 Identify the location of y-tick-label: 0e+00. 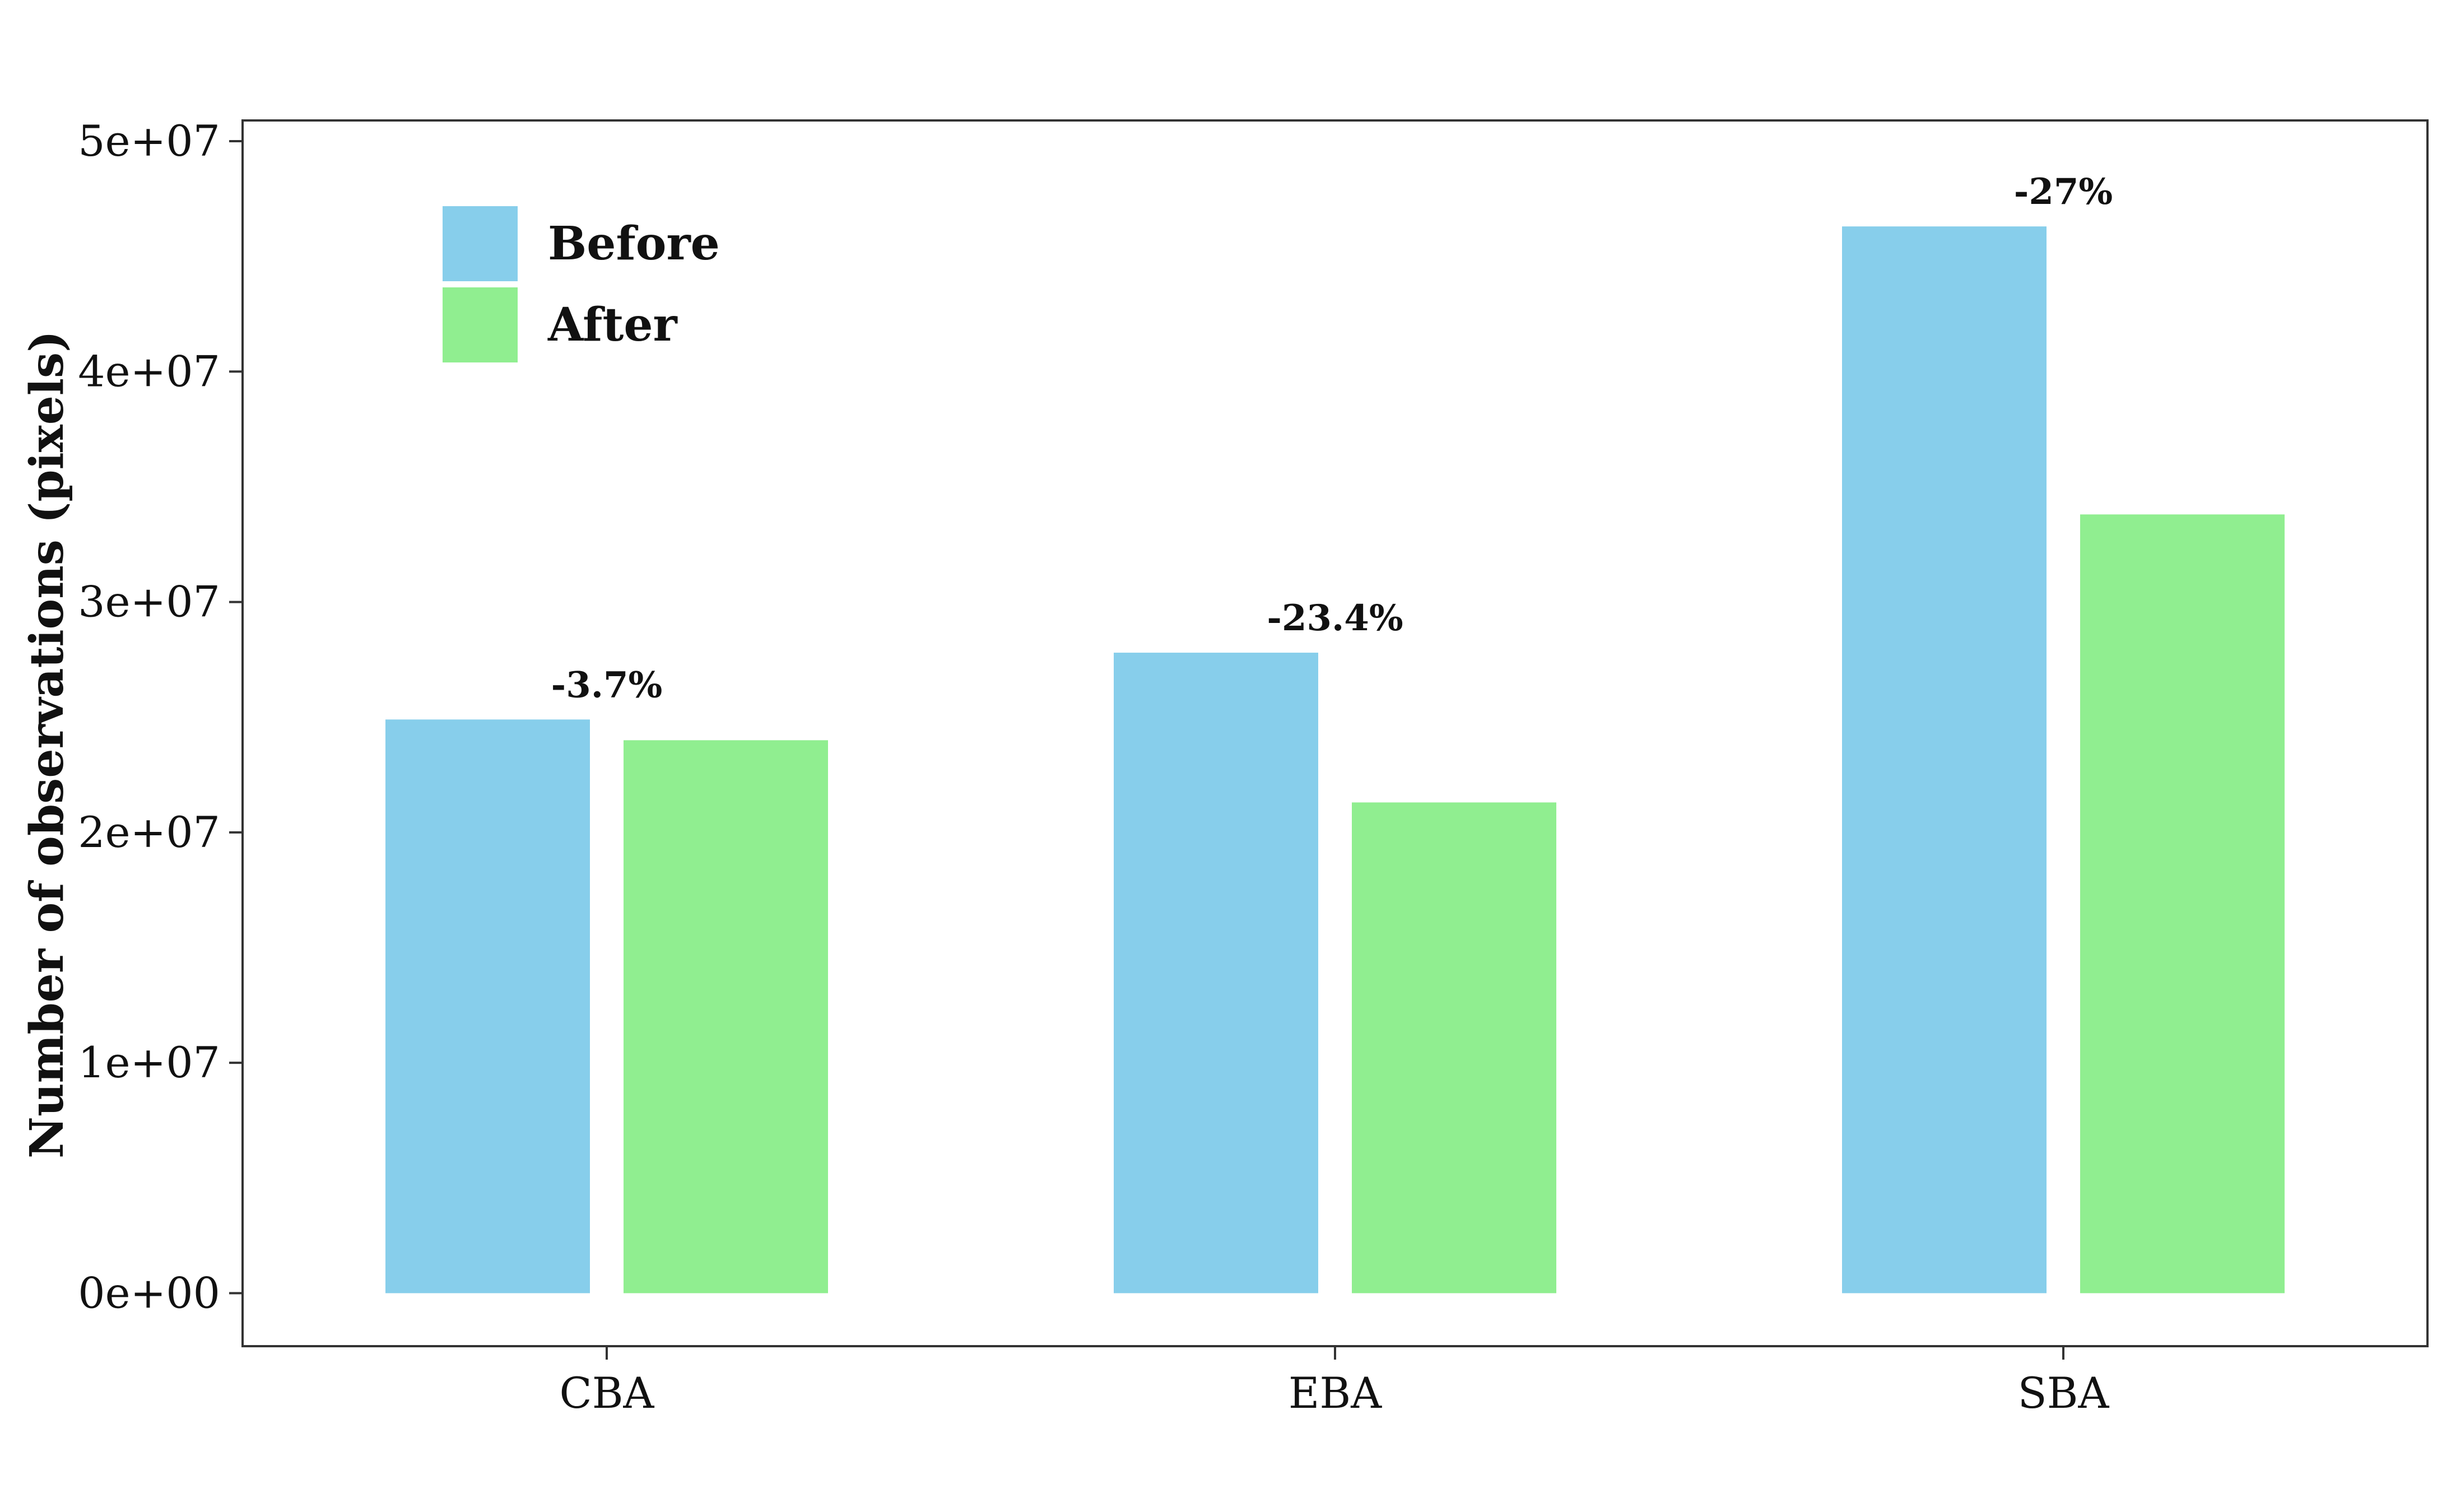
(149, 1293).